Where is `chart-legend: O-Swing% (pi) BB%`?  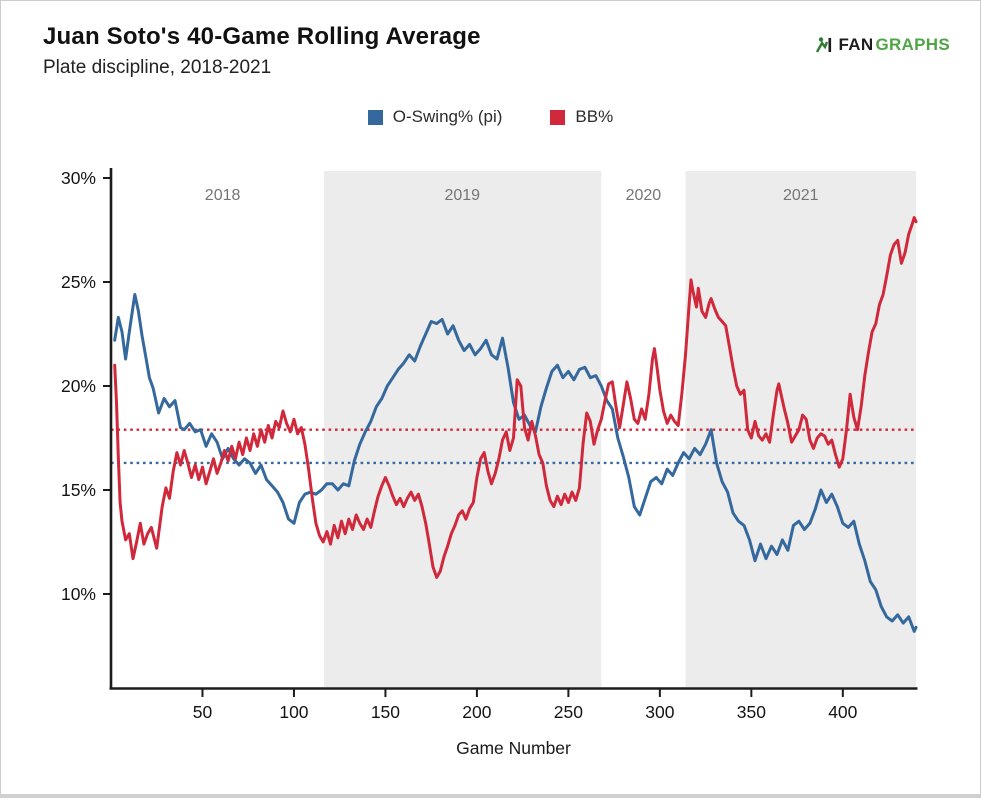 chart-legend: O-Swing% (pi) BB% is located at coordinates (490, 117).